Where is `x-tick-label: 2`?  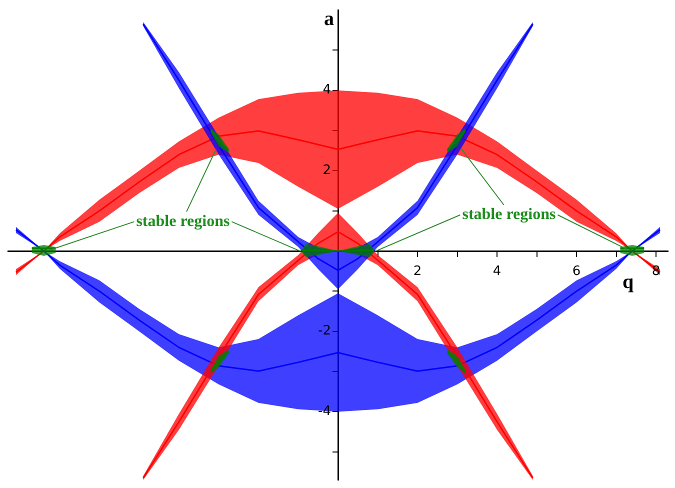 x-tick-label: 2 is located at coordinates (417, 271).